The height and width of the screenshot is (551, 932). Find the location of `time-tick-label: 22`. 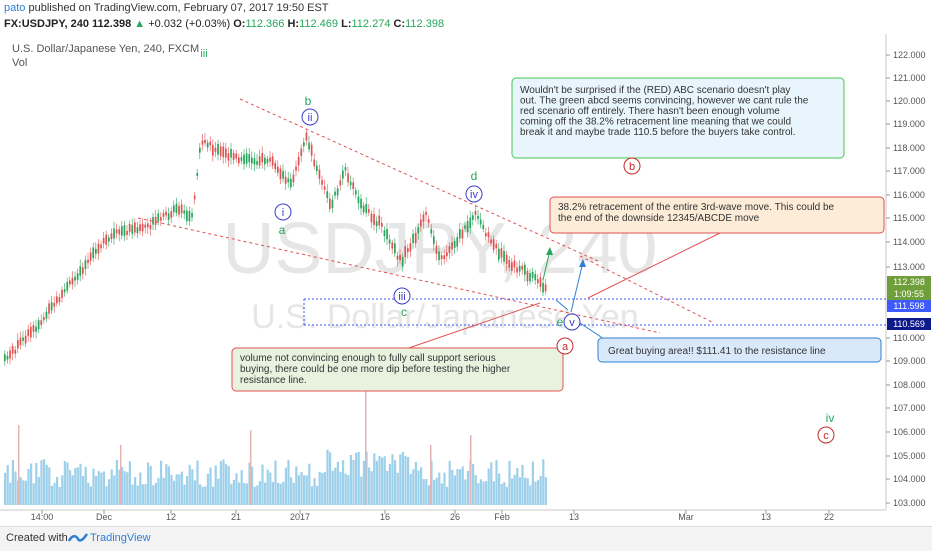

time-tick-label: 22 is located at coordinates (829, 517).